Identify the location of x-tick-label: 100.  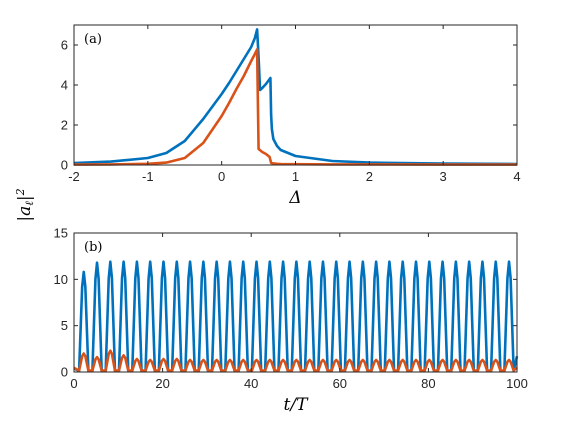
(517, 383).